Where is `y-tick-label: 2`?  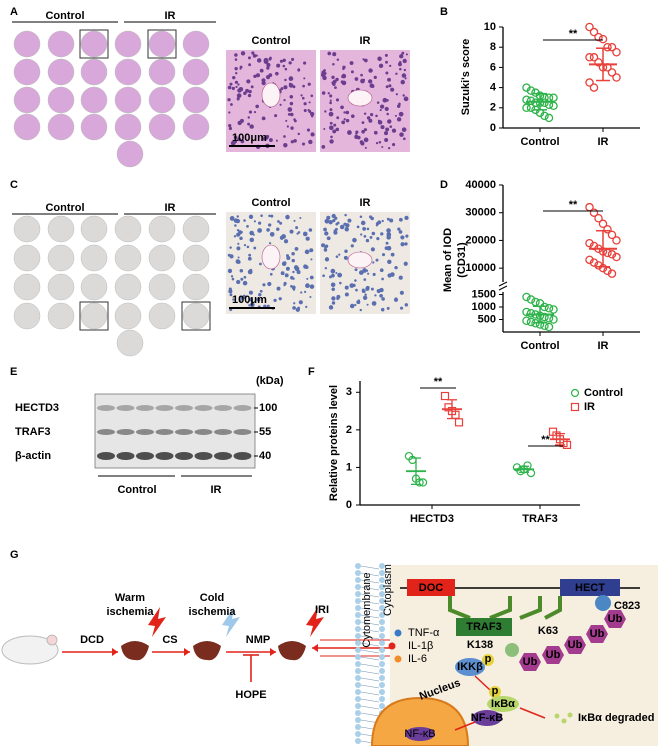
y-tick-label: 2 is located at coordinates (349, 430).